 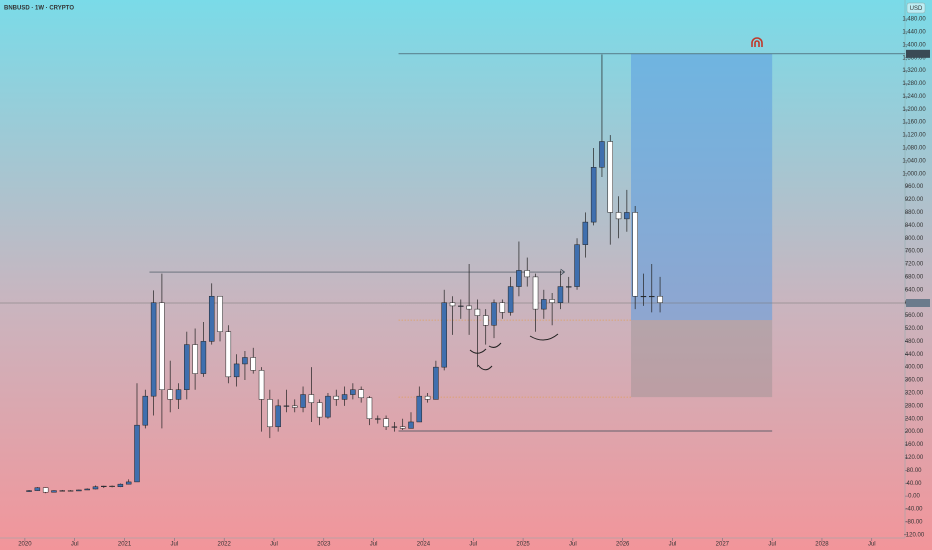 What do you see at coordinates (914, 149) in the screenshot?
I see `y-tick-label: 1,080.00` at bounding box center [914, 149].